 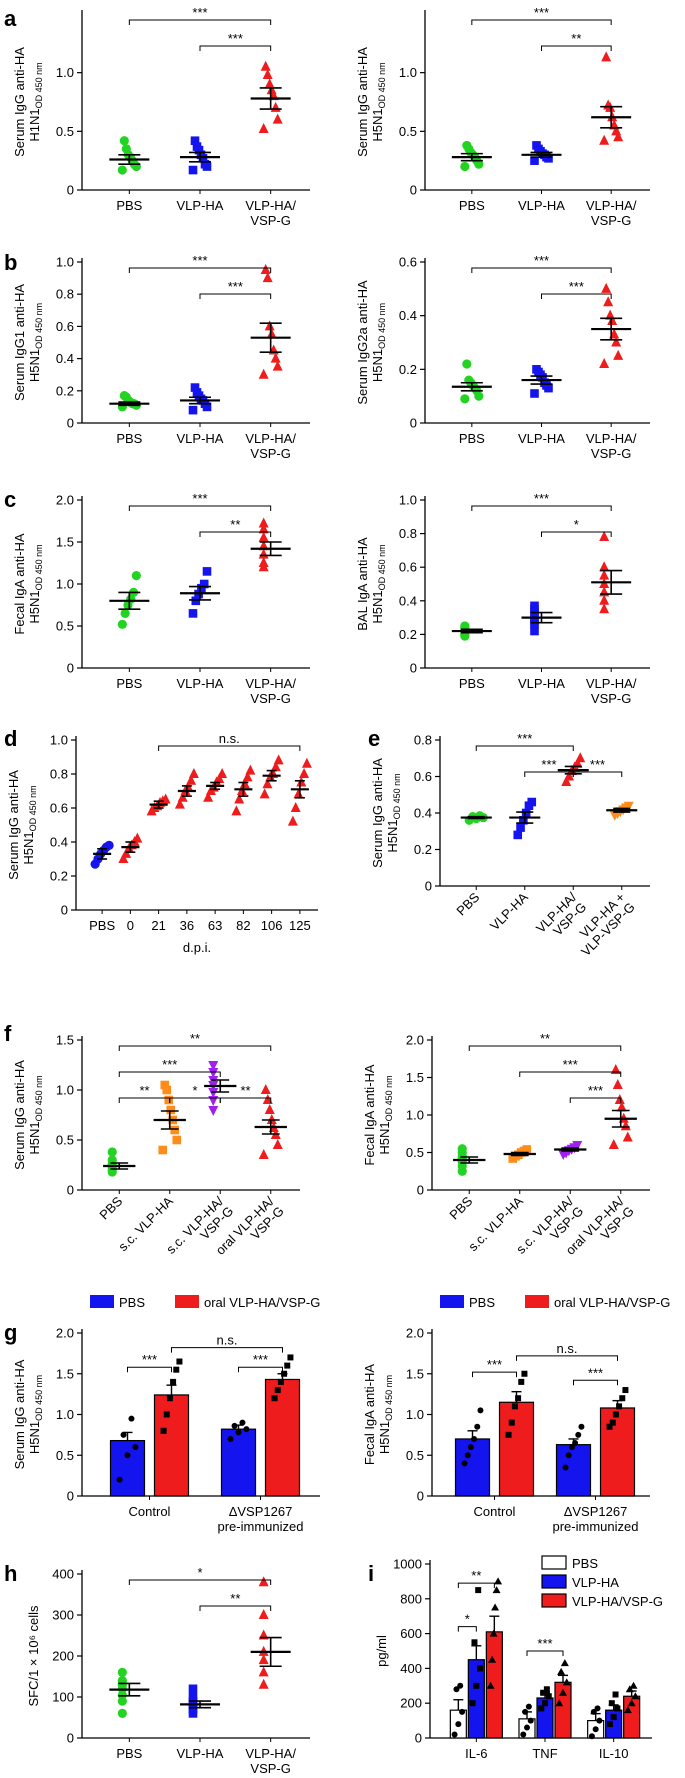 What do you see at coordinates (197, 947) in the screenshot?
I see `x-axis-label: d.p.i.` at bounding box center [197, 947].